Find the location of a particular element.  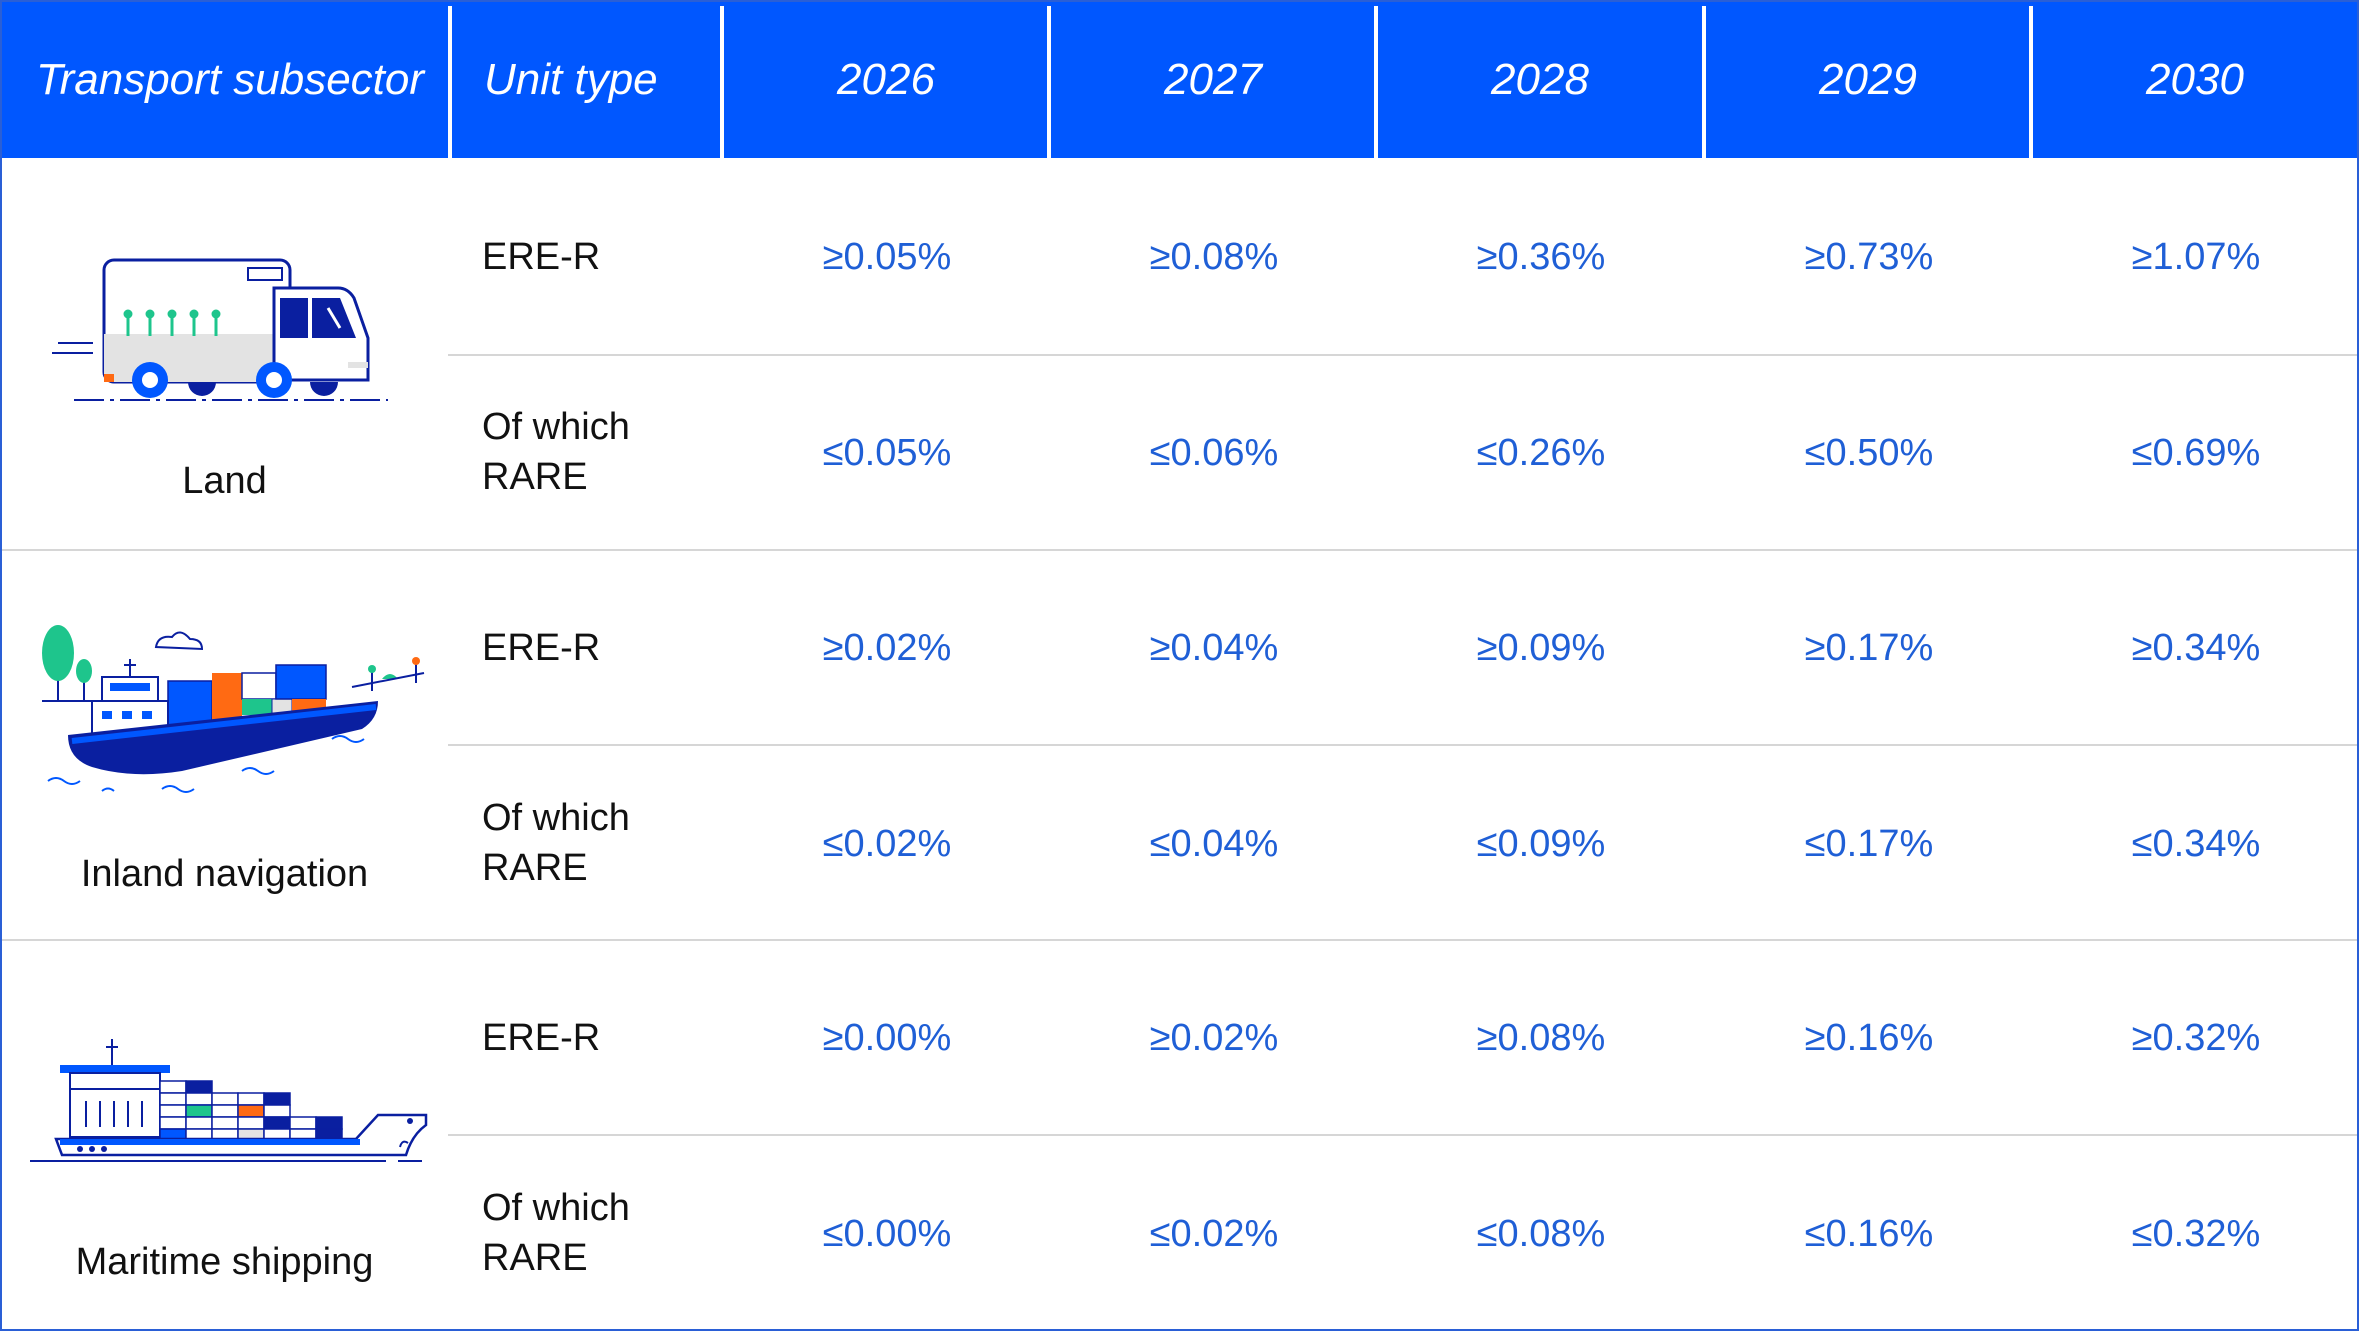

truck-icon is located at coordinates (220, 329).